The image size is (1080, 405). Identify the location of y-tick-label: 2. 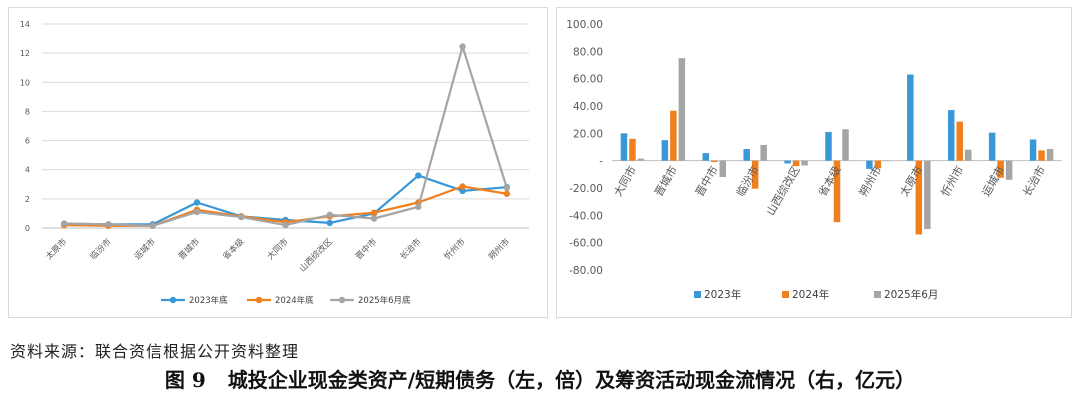
(27, 199).